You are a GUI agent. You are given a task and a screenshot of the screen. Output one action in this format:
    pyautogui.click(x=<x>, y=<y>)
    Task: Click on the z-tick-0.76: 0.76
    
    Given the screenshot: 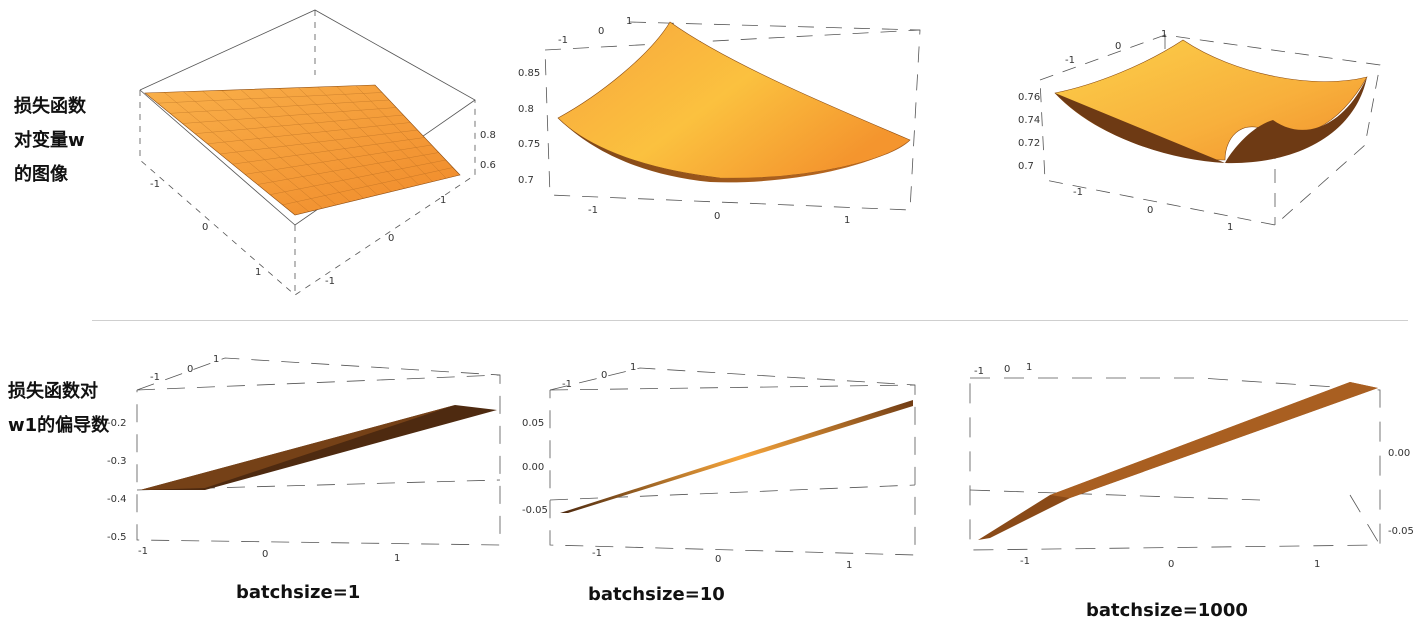 What is the action you would take?
    pyautogui.click(x=1029, y=97)
    